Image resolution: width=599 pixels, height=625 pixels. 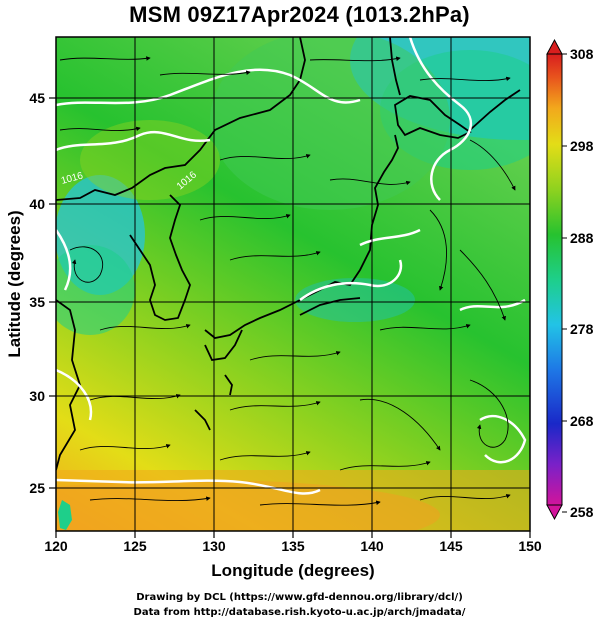 I want to click on colorbar-min-arrow, so click(x=554, y=512).